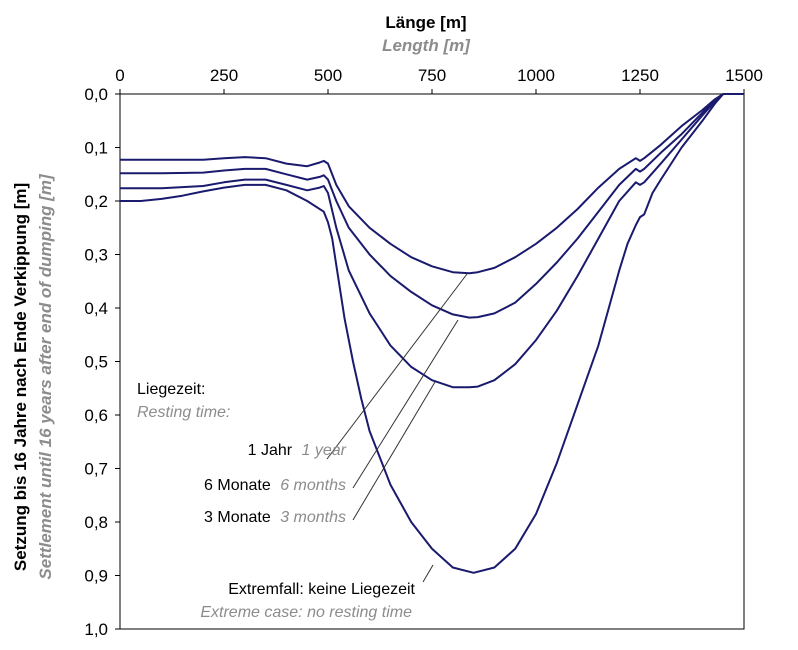 The height and width of the screenshot is (650, 798). What do you see at coordinates (96, 522) in the screenshot?
I see `y-tick-label: 0,8` at bounding box center [96, 522].